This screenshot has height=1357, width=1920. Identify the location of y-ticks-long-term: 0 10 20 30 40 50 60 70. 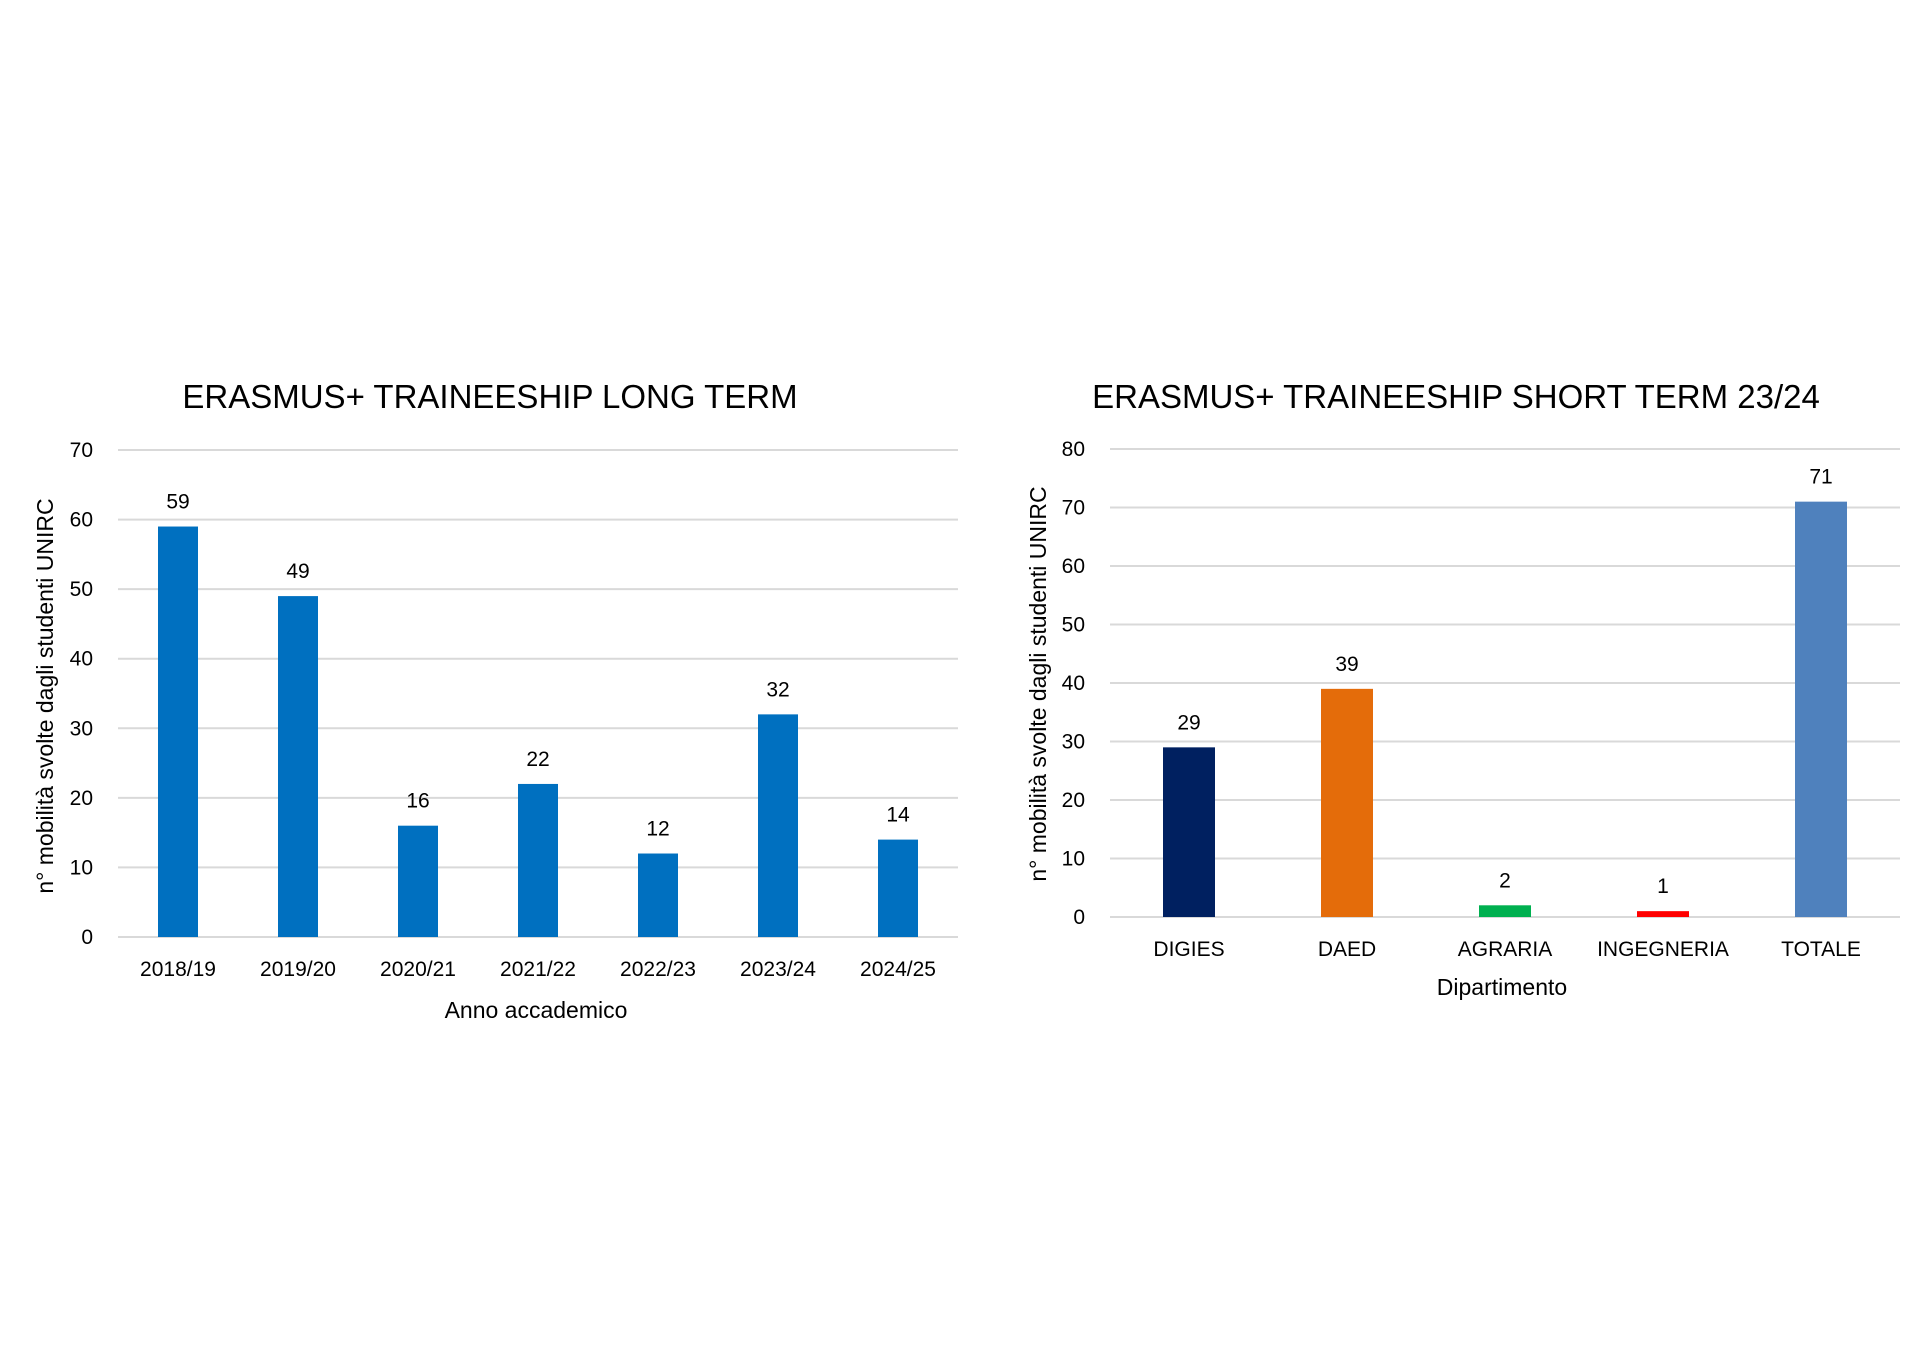
(81, 694).